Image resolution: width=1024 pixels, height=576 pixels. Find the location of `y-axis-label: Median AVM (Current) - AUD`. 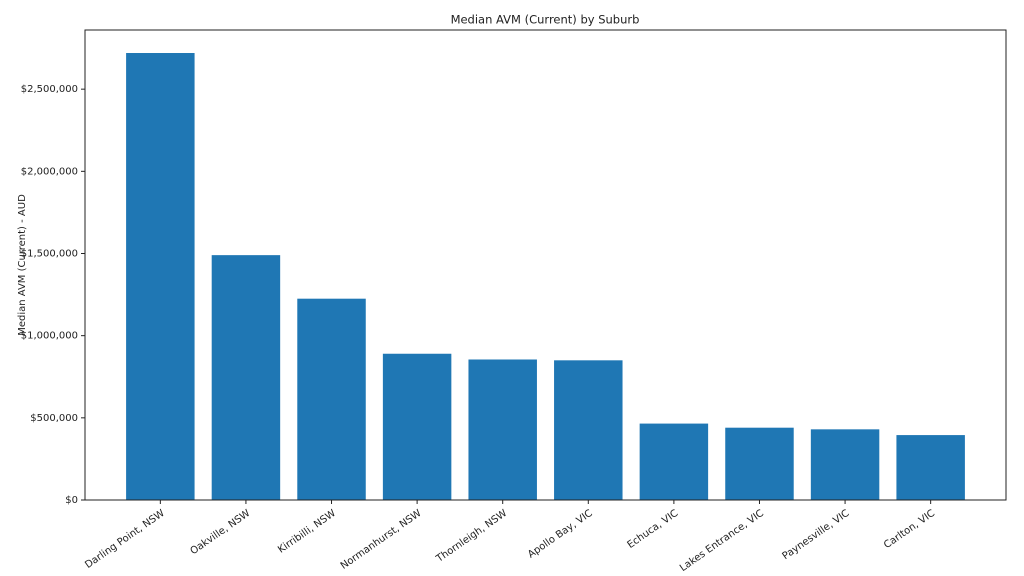

y-axis-label: Median AVM (Current) - AUD is located at coordinates (22, 265).